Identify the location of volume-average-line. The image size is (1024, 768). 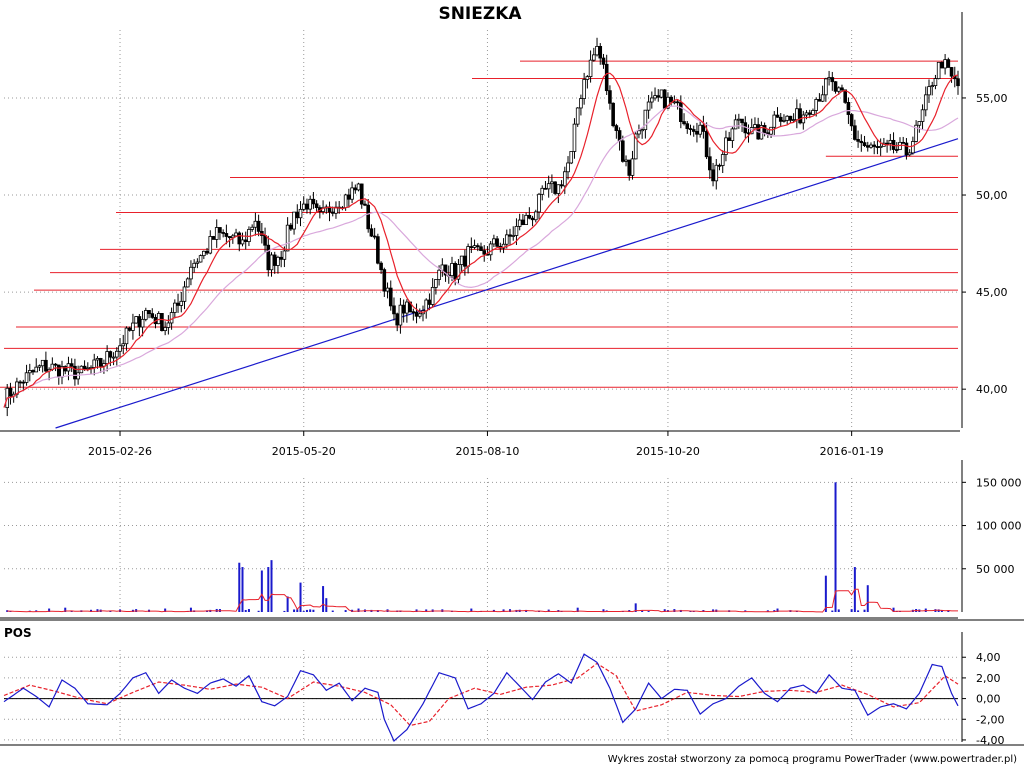
(482, 600).